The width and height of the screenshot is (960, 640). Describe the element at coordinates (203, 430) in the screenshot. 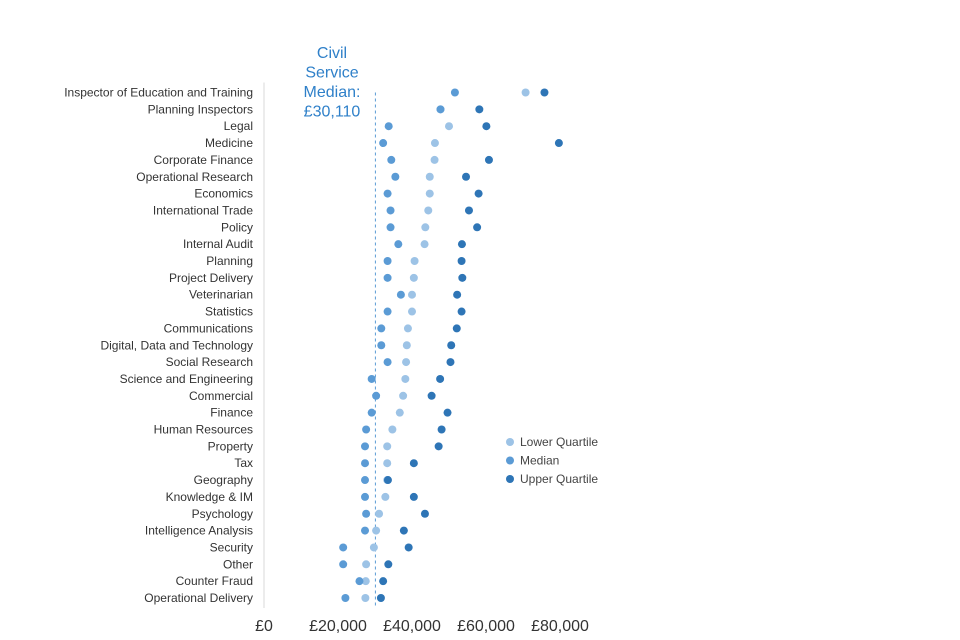

I see `category-label-human-resources: Human Resources` at that location.